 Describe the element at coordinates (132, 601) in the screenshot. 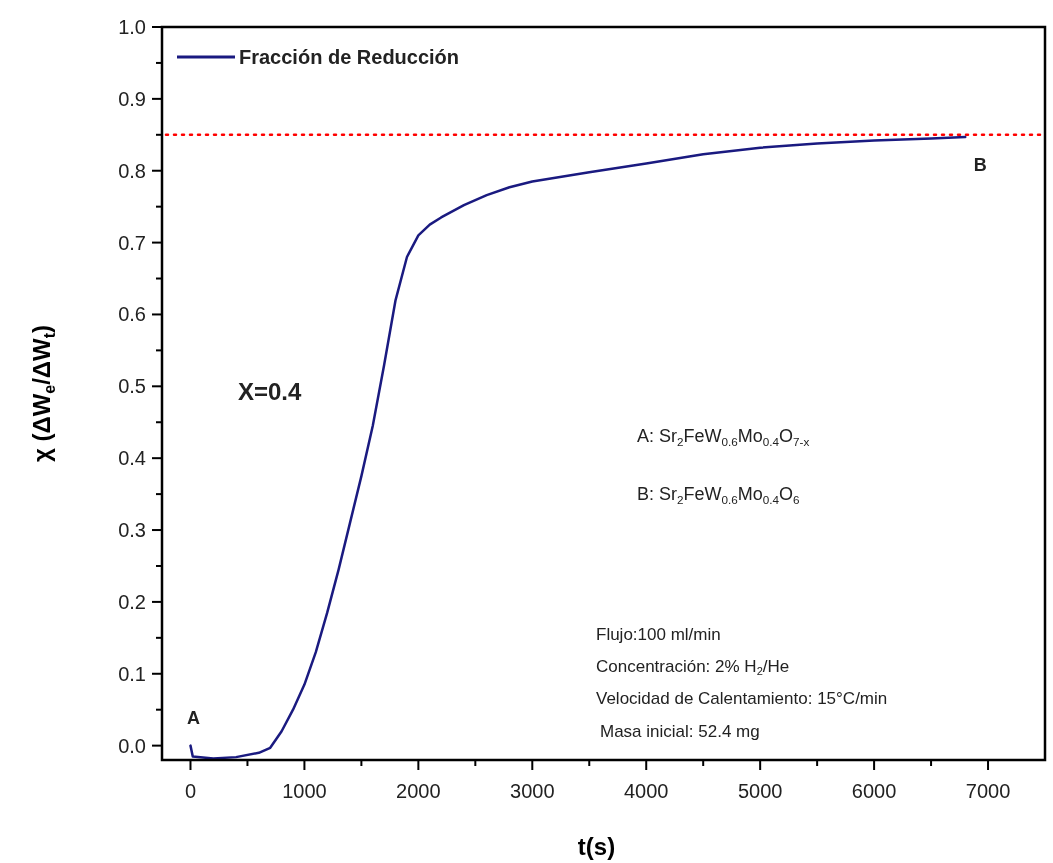

I see `y-tick-label: 0.2` at that location.